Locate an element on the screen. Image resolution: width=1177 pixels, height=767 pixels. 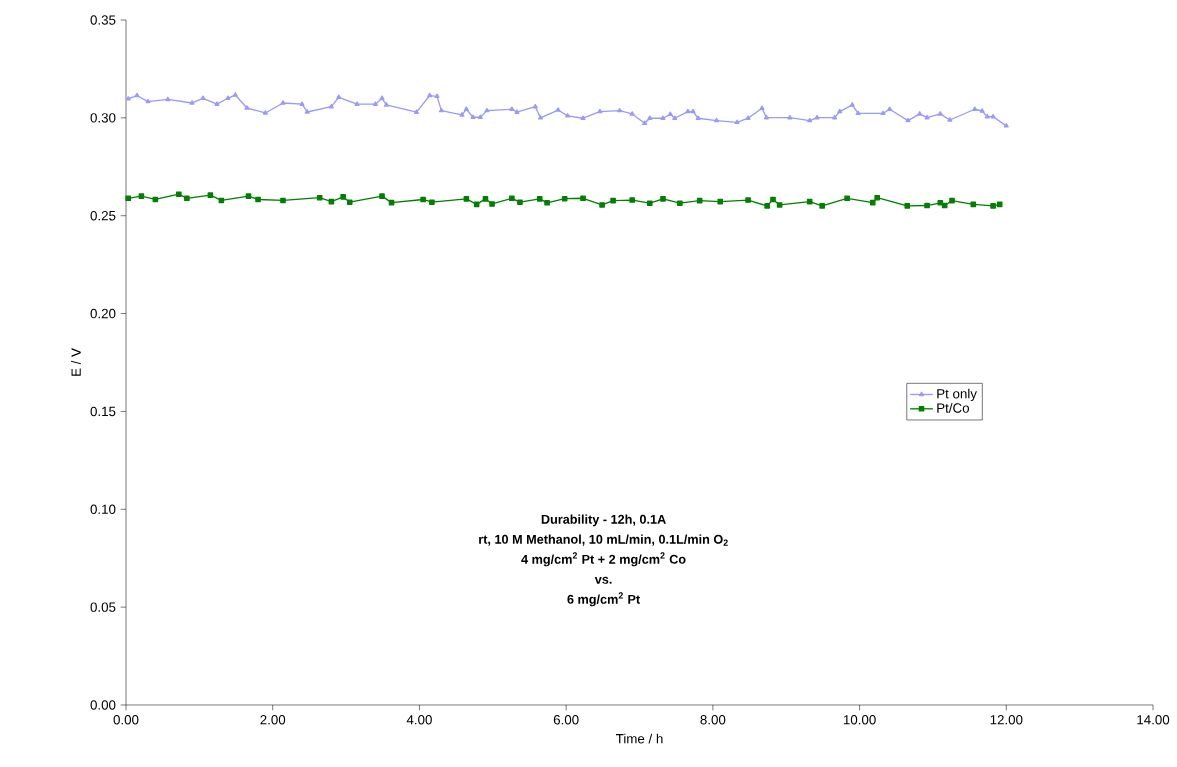
x-tick-label: 0.00 is located at coordinates (126, 720).